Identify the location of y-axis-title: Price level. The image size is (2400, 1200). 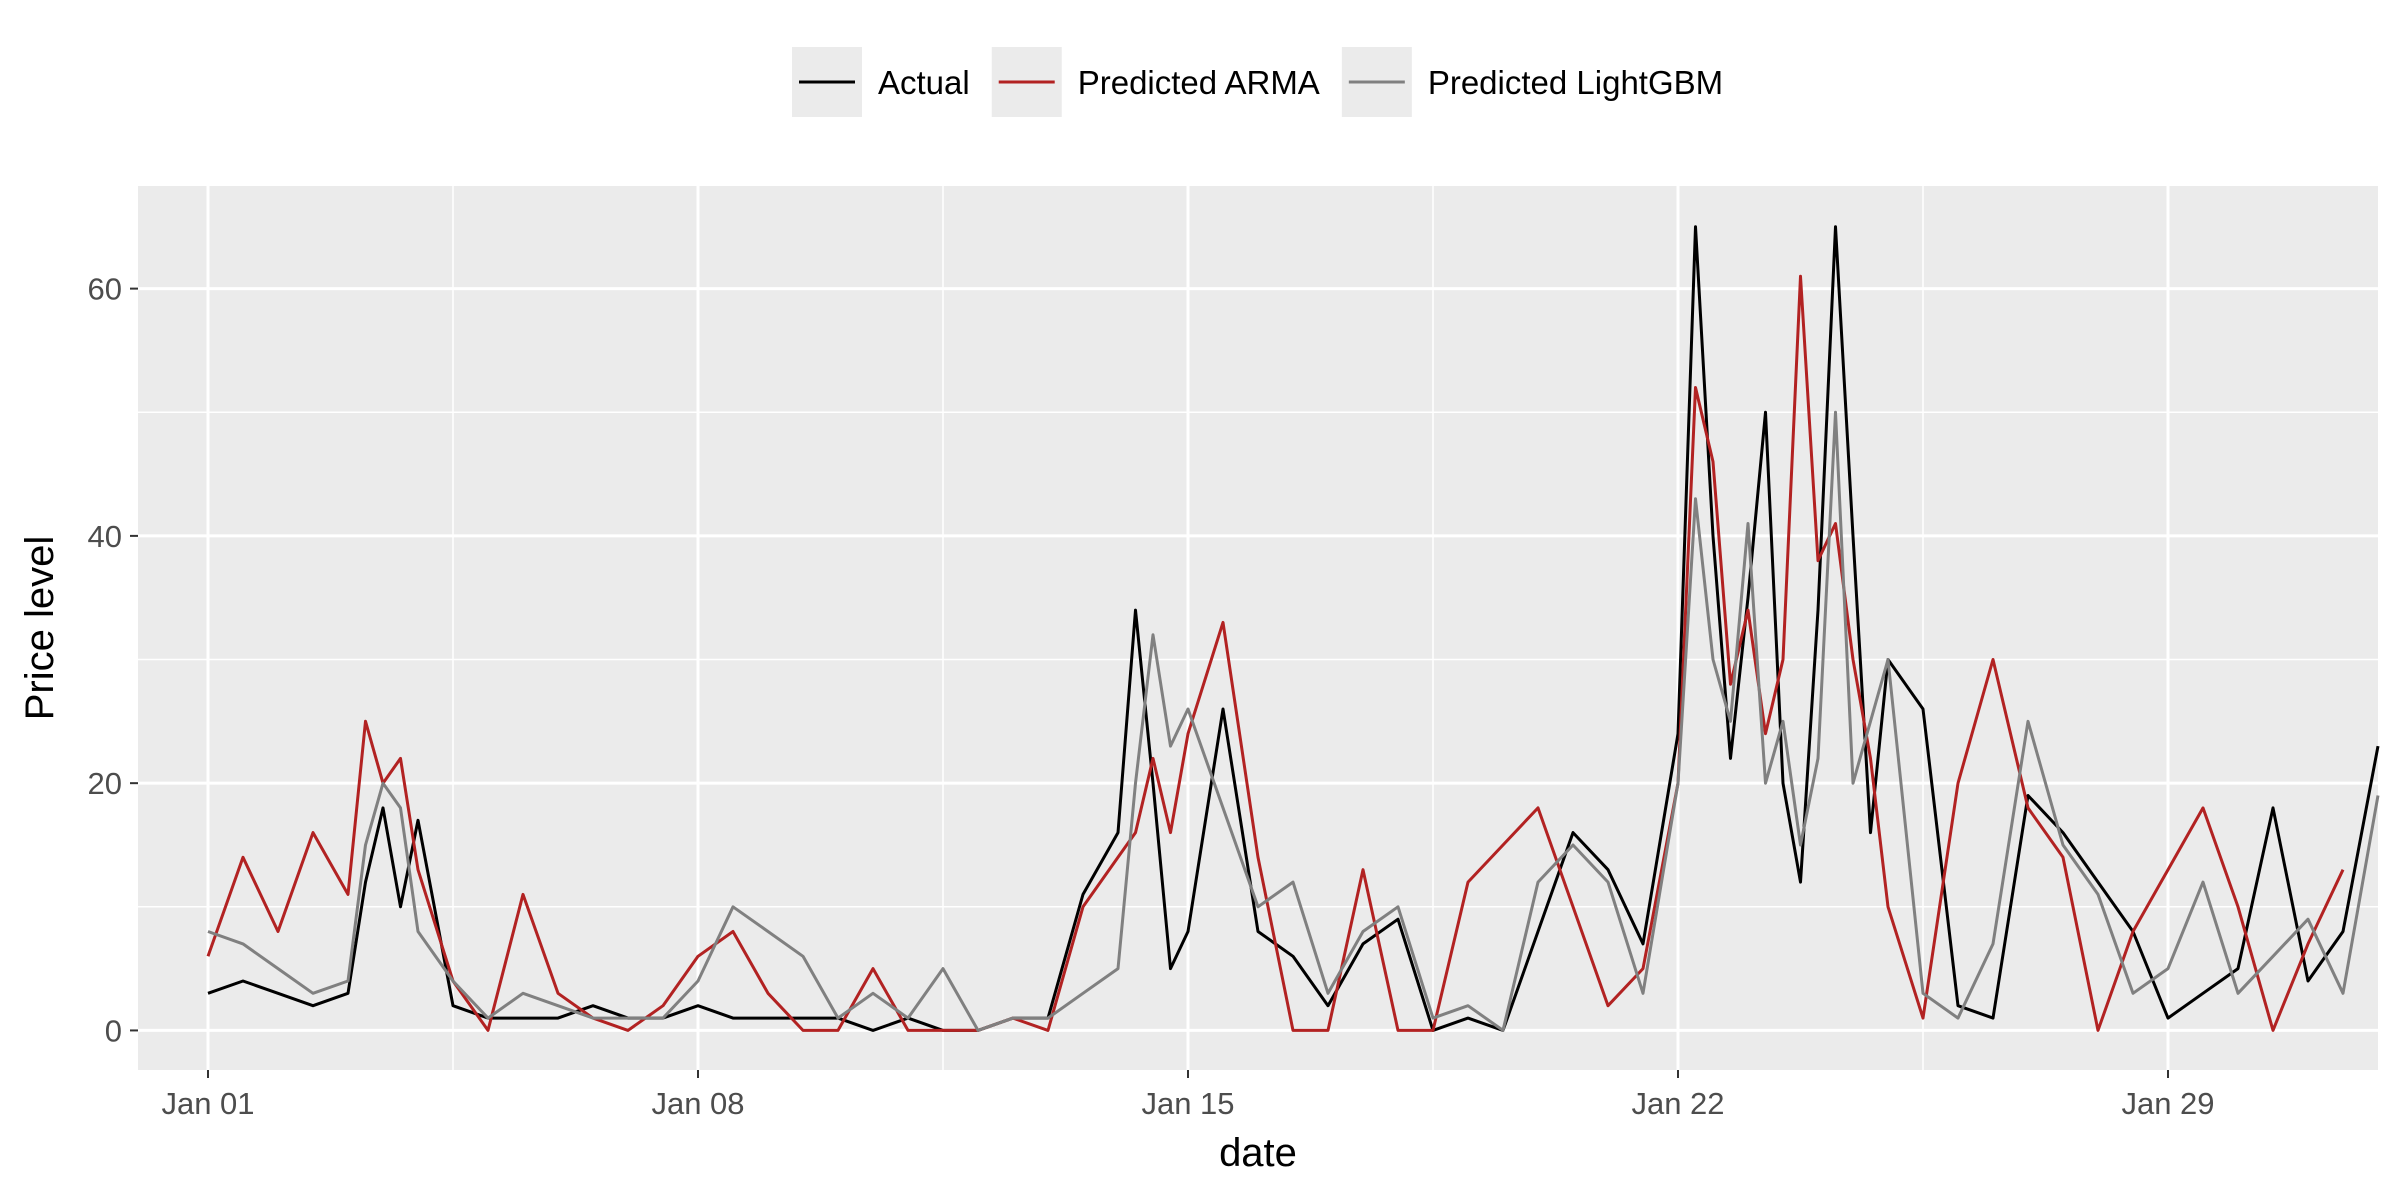
(40, 628).